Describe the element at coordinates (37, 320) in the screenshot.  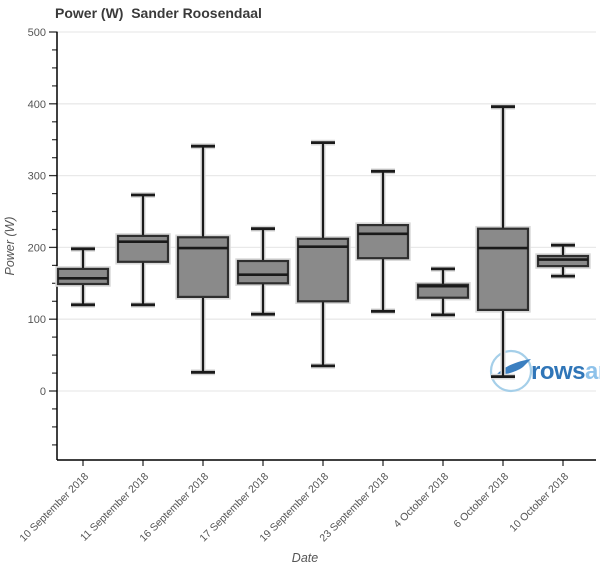
I see `y-tick-label: 100` at that location.